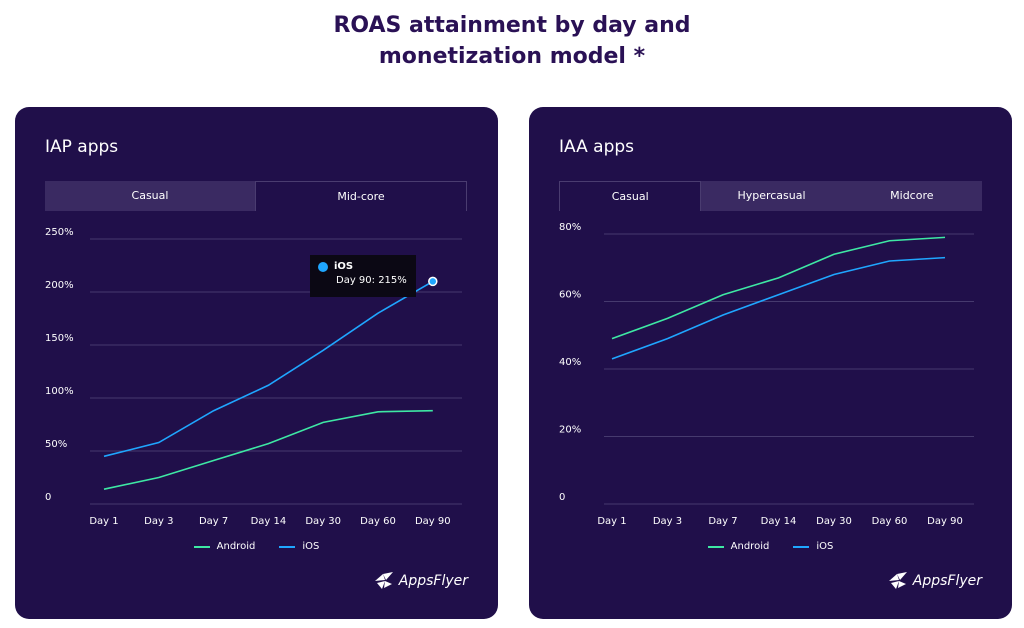  Describe the element at coordinates (361, 196) in the screenshot. I see `tab-mid-core: Mid-core` at that location.